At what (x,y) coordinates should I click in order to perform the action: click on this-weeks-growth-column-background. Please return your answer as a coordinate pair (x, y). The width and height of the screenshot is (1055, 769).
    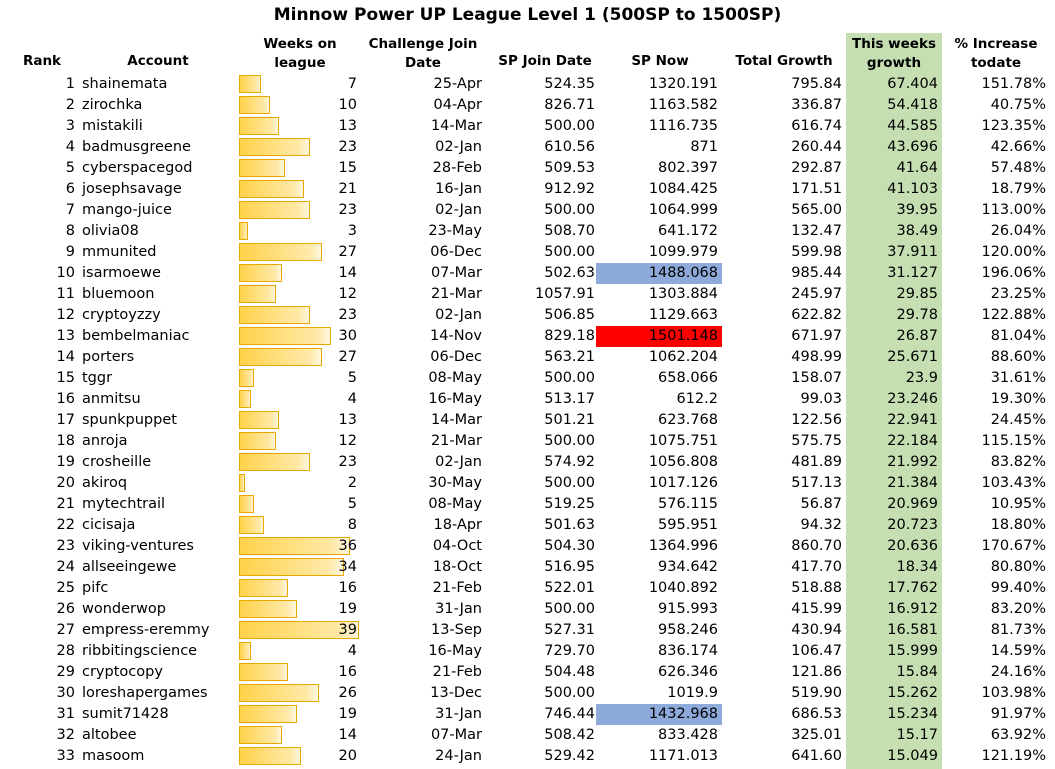
    Looking at the image, I should click on (894, 401).